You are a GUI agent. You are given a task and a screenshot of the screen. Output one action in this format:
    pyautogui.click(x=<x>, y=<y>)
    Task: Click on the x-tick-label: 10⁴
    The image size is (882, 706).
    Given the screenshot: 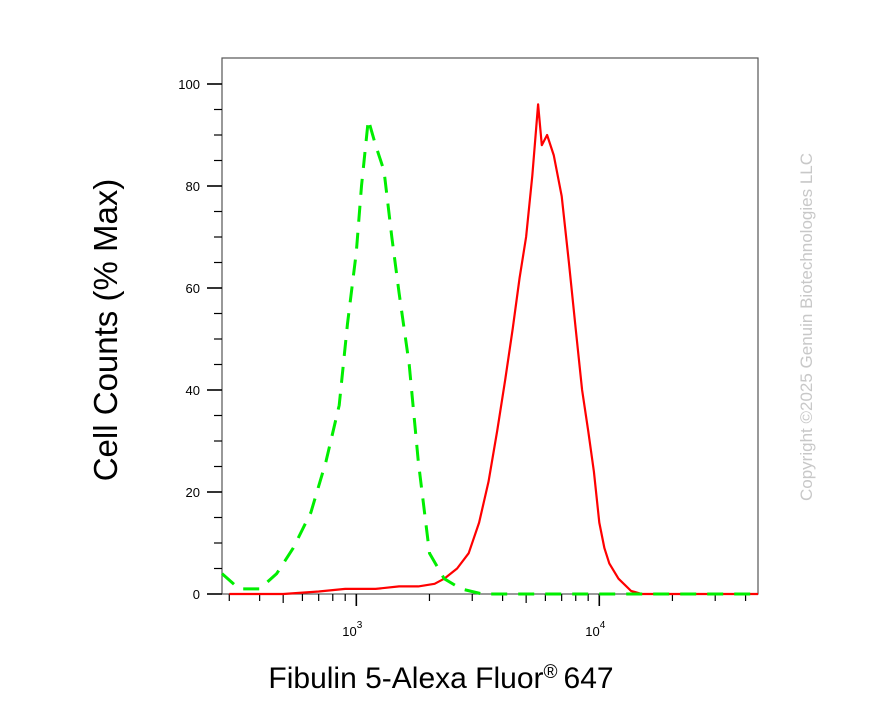 What is the action you would take?
    pyautogui.click(x=595, y=629)
    